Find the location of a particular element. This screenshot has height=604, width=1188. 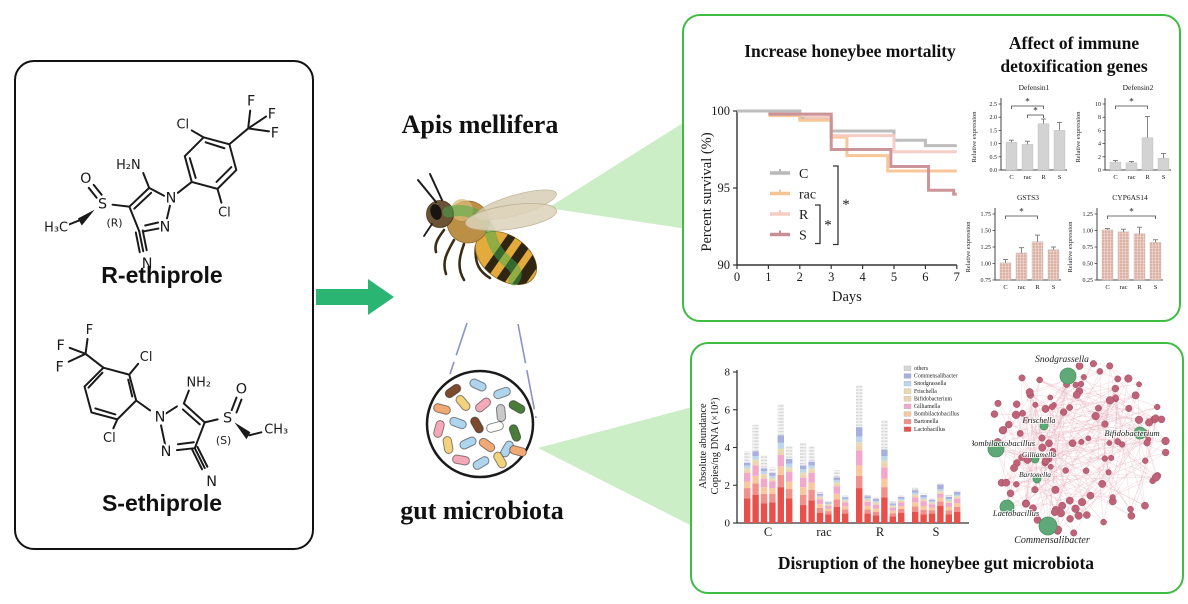

svg-text: Commensalibacter is located at coordinates (936, 377).